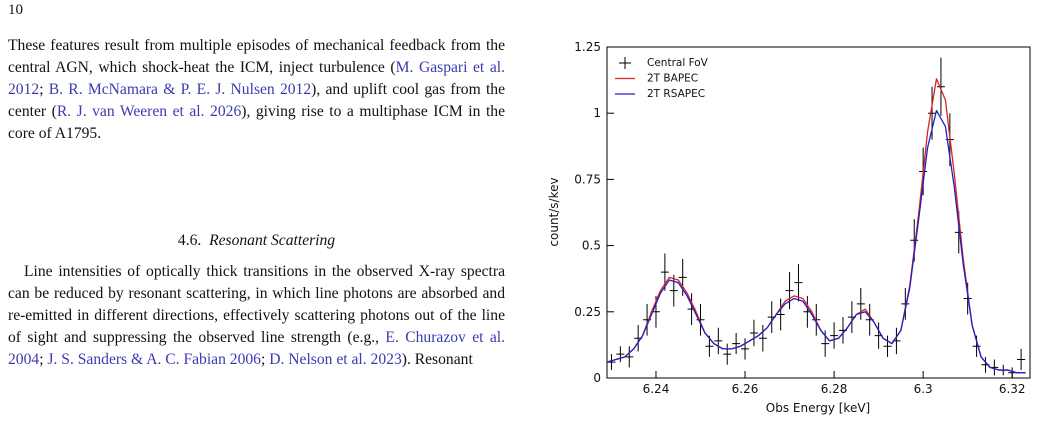 The width and height of the screenshot is (1040, 440). Describe the element at coordinates (656, 389) in the screenshot. I see `x-tick-label: 6.24` at that location.